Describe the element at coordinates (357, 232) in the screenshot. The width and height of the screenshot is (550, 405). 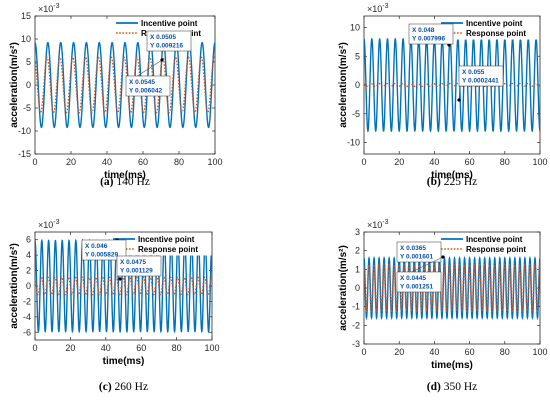
I see `y-tick-label: 3` at that location.